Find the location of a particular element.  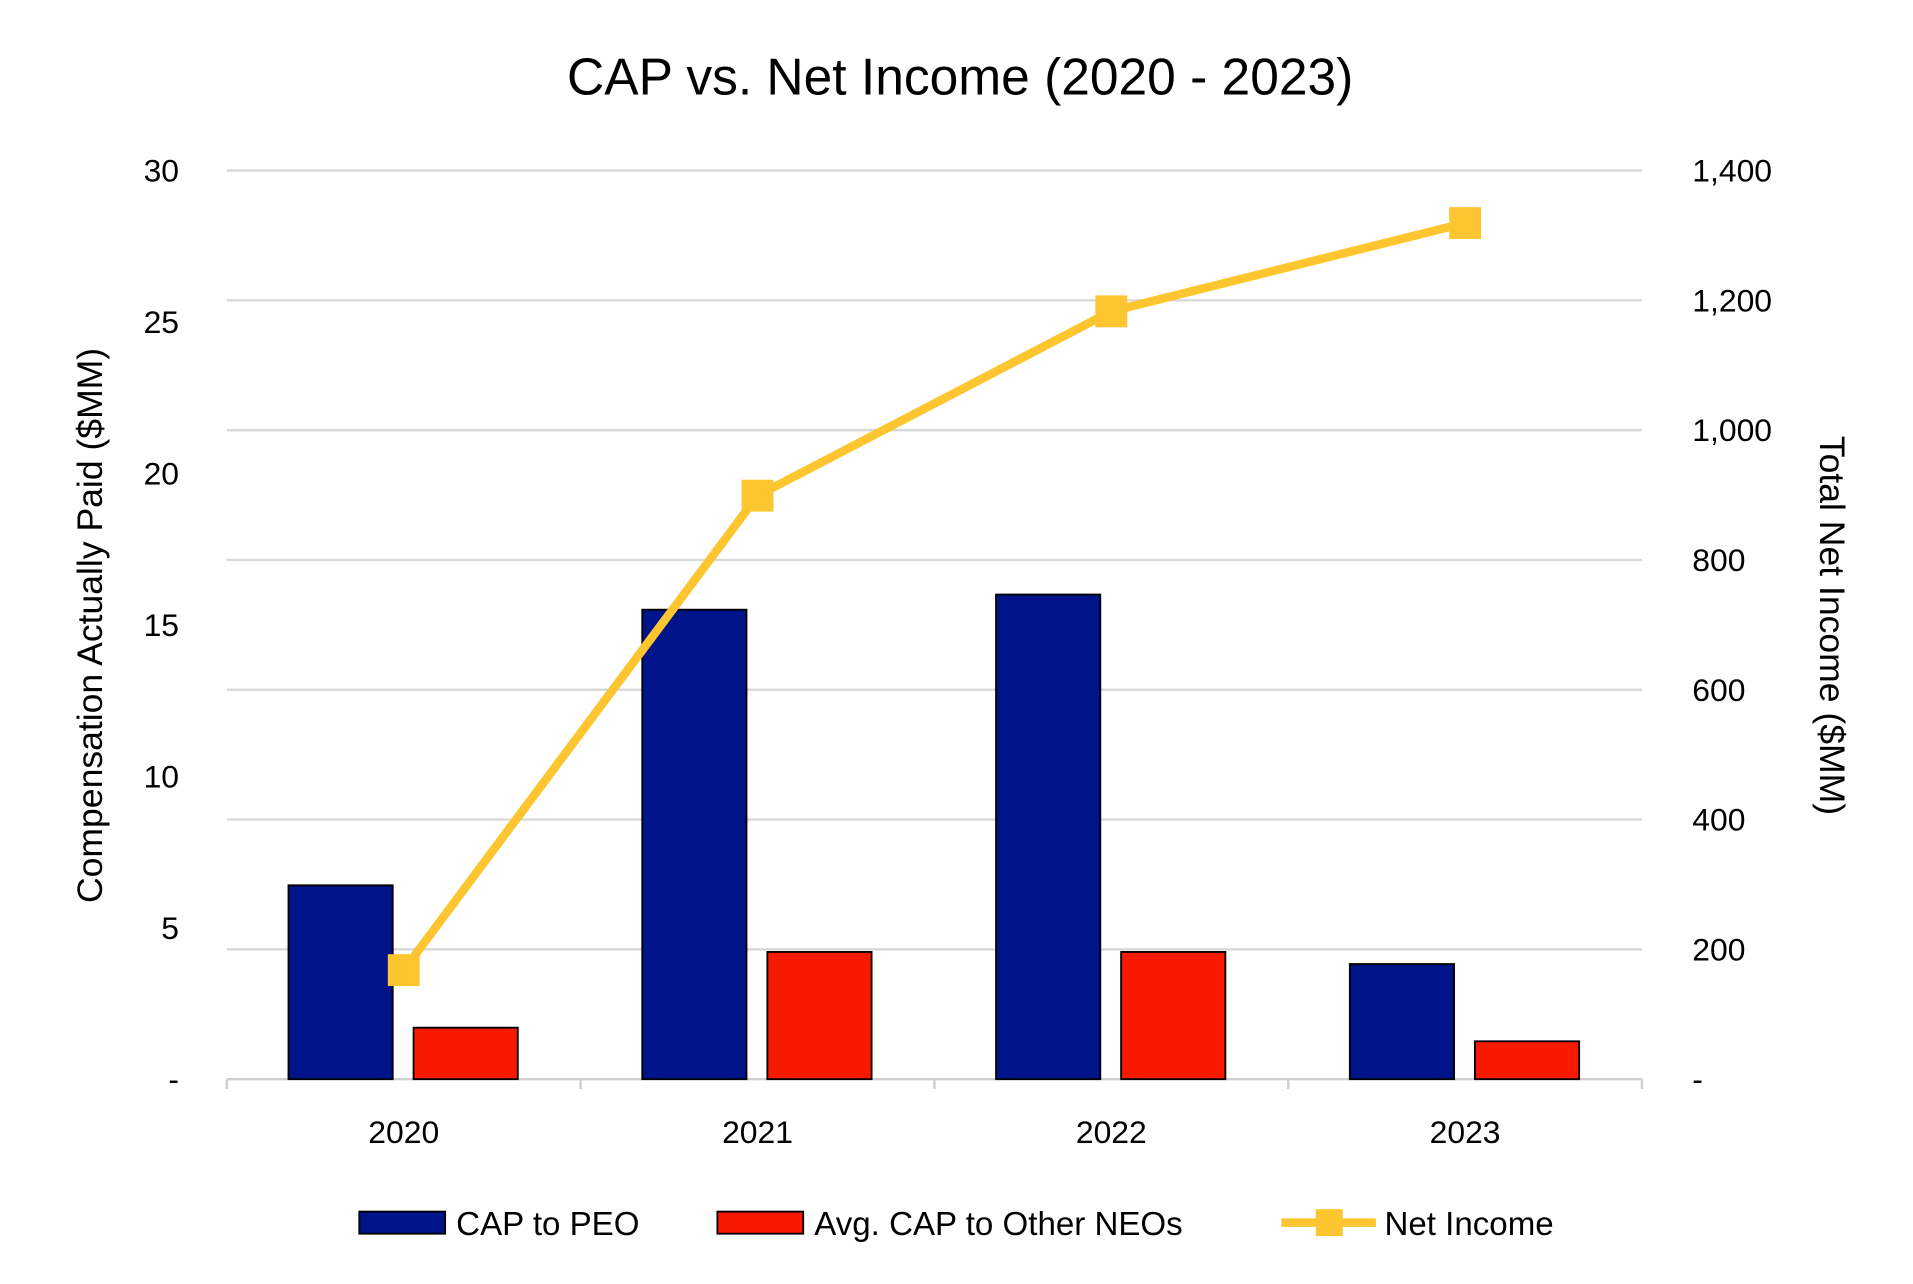

legend-label-net-income: Net Income is located at coordinates (1468, 1224).